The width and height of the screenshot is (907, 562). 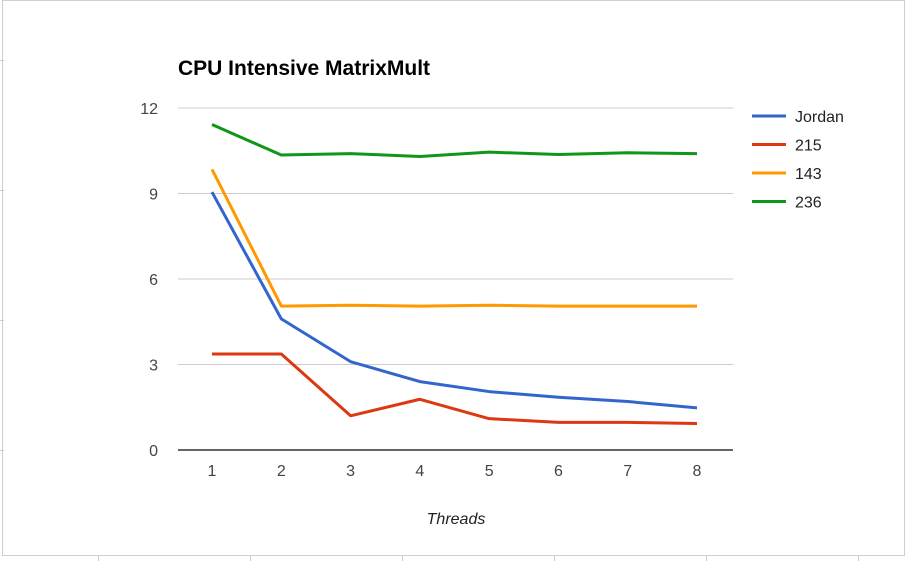 I want to click on x-axis-ticks: 1 2 3 4 5 6 7 8, so click(x=455, y=471).